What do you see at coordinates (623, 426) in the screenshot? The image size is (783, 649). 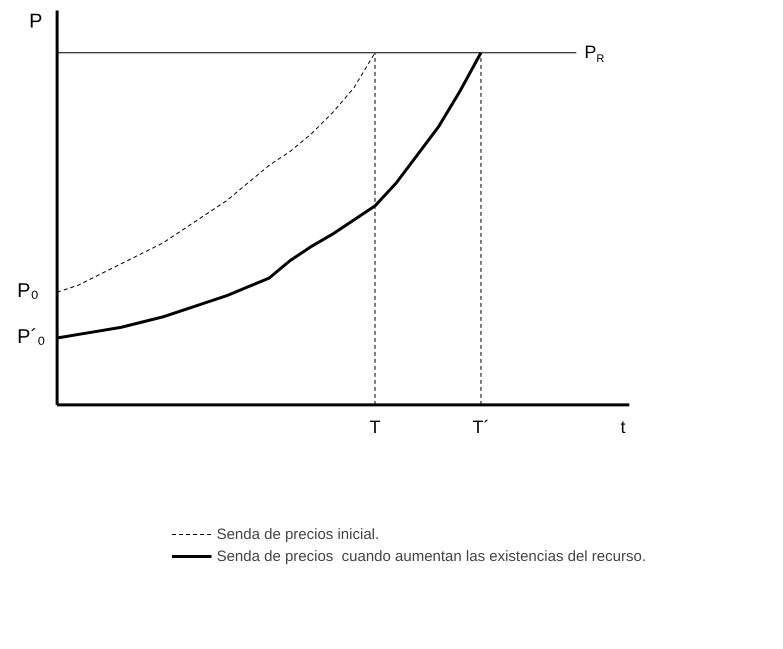 I see `x-axis-title: t` at bounding box center [623, 426].